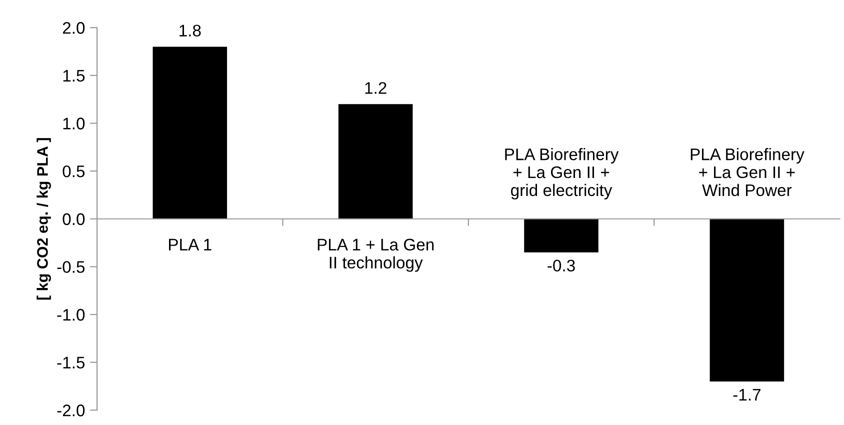 The width and height of the screenshot is (844, 425). I want to click on y-axis-title: [ kg CO2 eq. / kg PLA ], so click(43, 219).